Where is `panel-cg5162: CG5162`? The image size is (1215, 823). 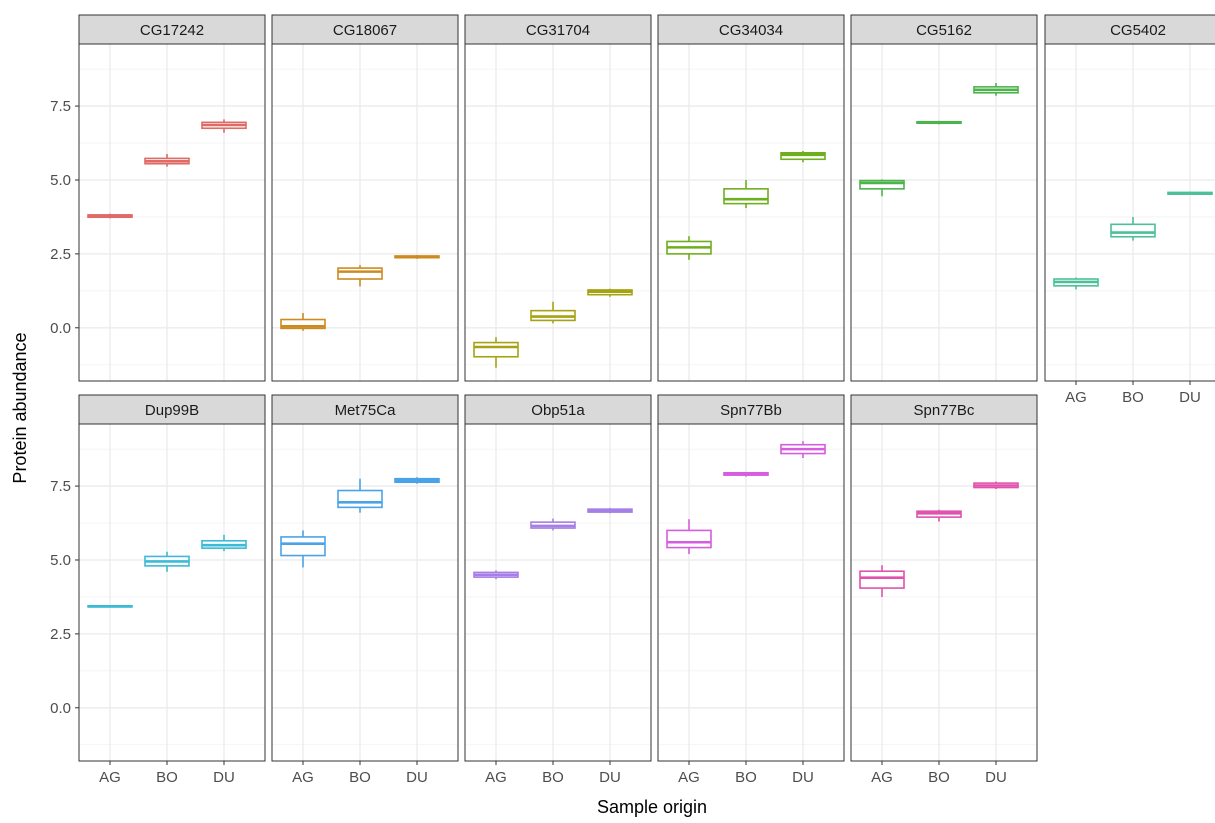 panel-cg5162: CG5162 is located at coordinates (944, 198).